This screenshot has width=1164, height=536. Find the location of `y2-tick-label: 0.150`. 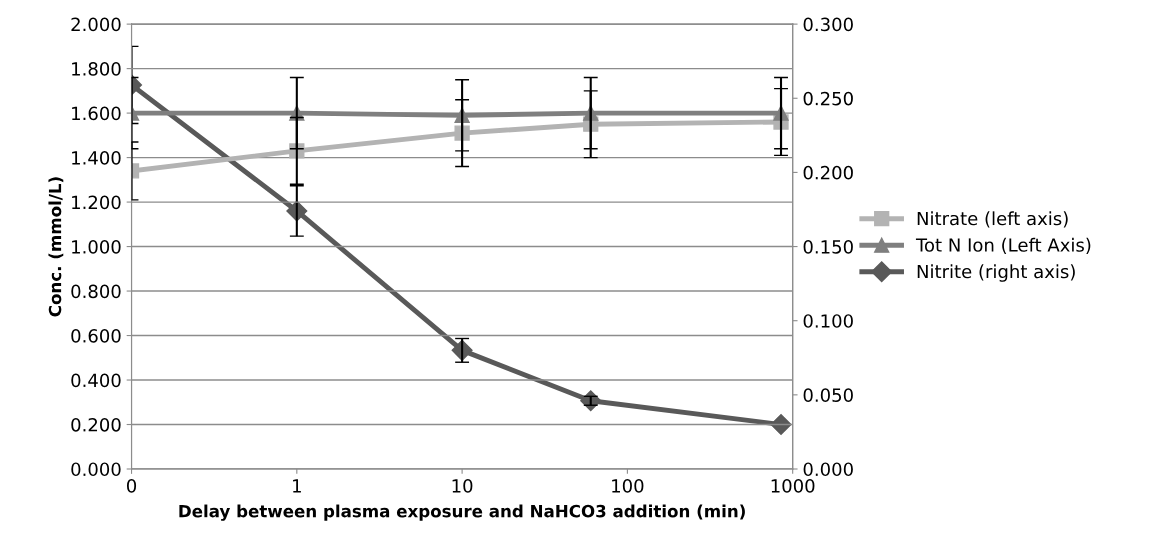

y2-tick-label: 0.150 is located at coordinates (828, 247).